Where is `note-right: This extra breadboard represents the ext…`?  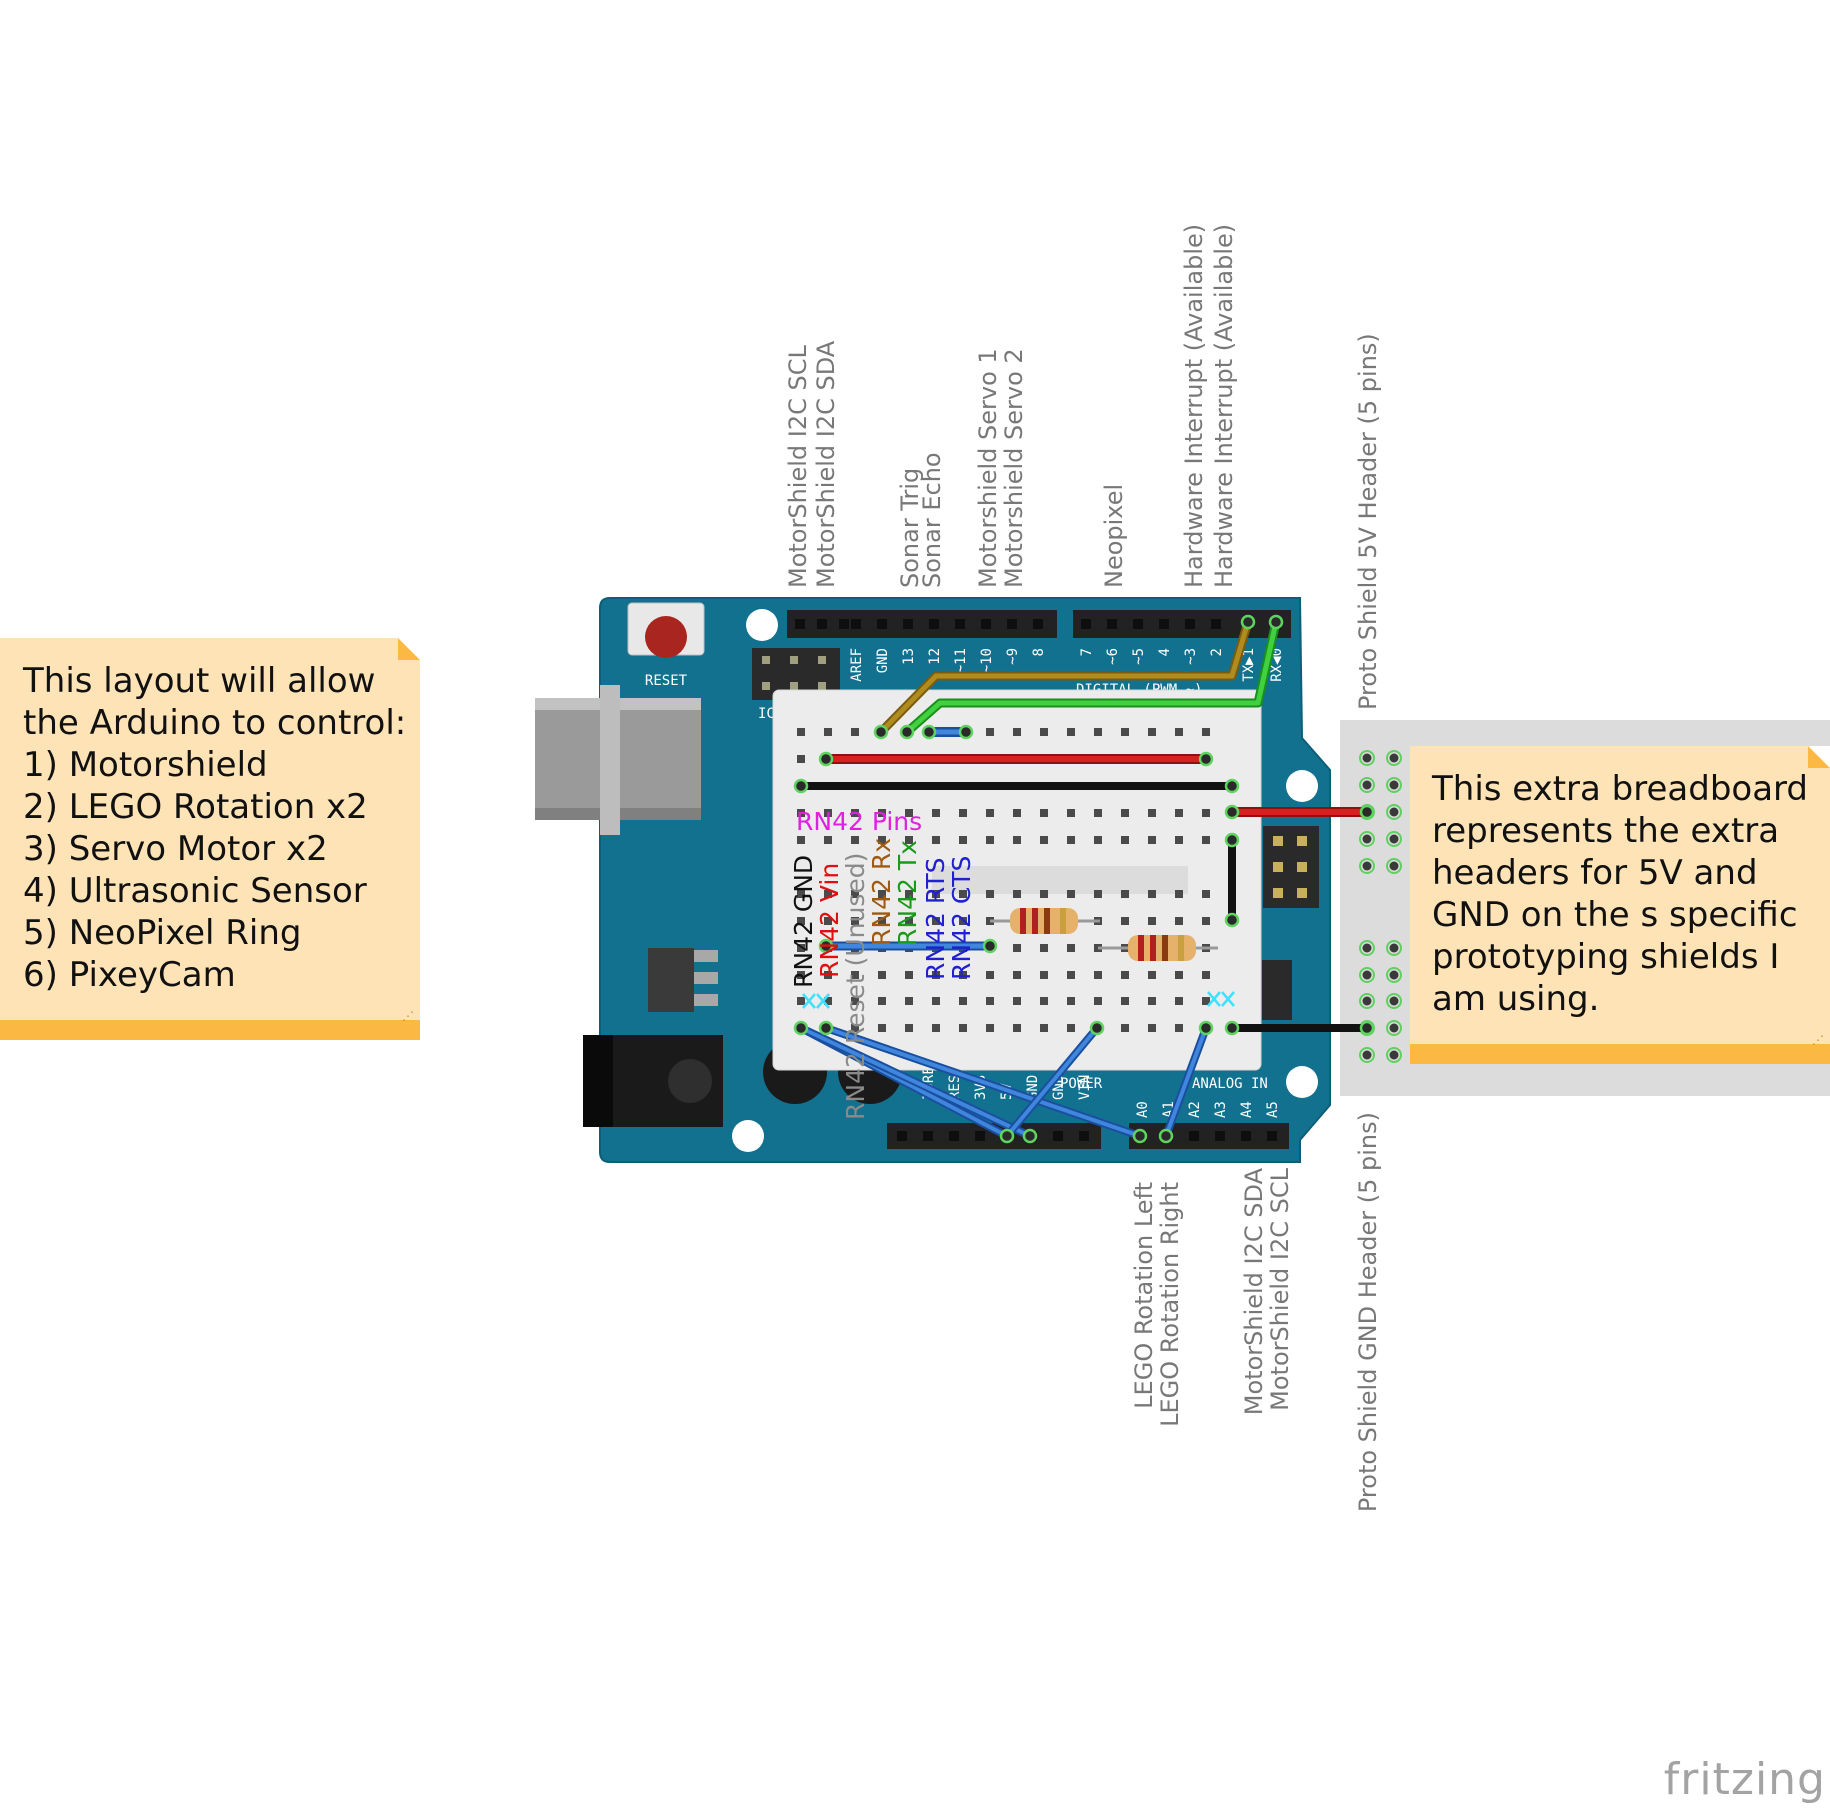 note-right: This extra breadboard represents the ext… is located at coordinates (1620, 905).